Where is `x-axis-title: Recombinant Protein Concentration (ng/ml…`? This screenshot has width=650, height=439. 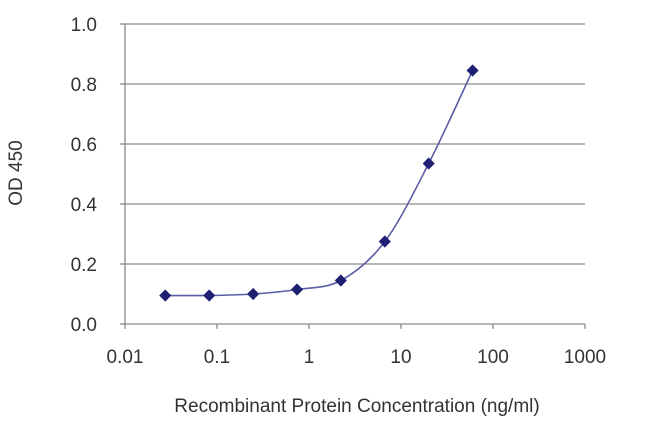 x-axis-title: Recombinant Protein Concentration (ng/ml… is located at coordinates (356, 406).